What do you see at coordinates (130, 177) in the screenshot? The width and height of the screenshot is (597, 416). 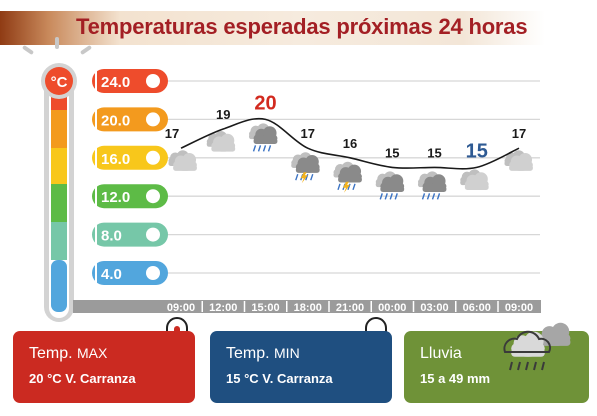 I see `y-axis-ticks: 24.0 20.0 16.0 12.0 8.0 4.0` at bounding box center [130, 177].